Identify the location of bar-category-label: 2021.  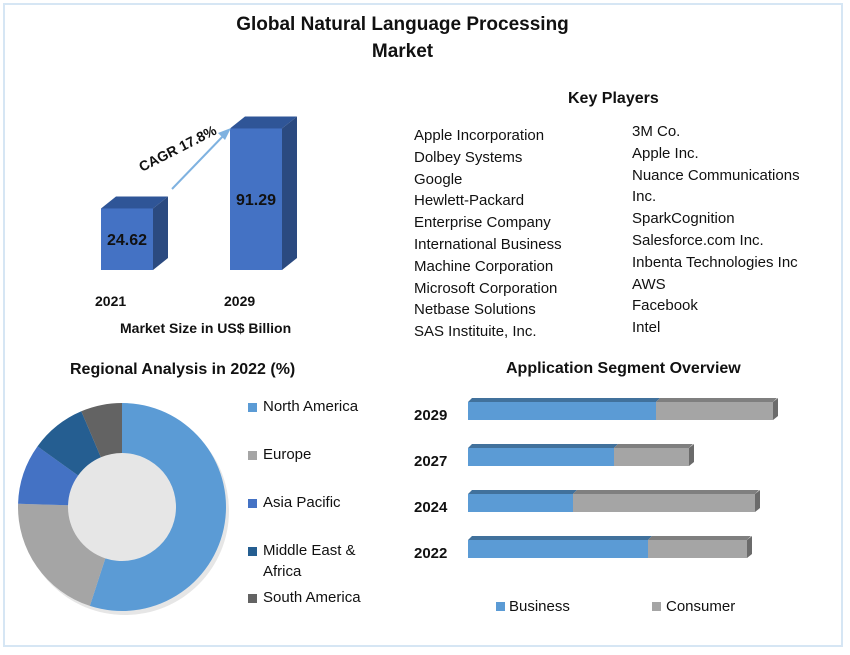
(111, 301).